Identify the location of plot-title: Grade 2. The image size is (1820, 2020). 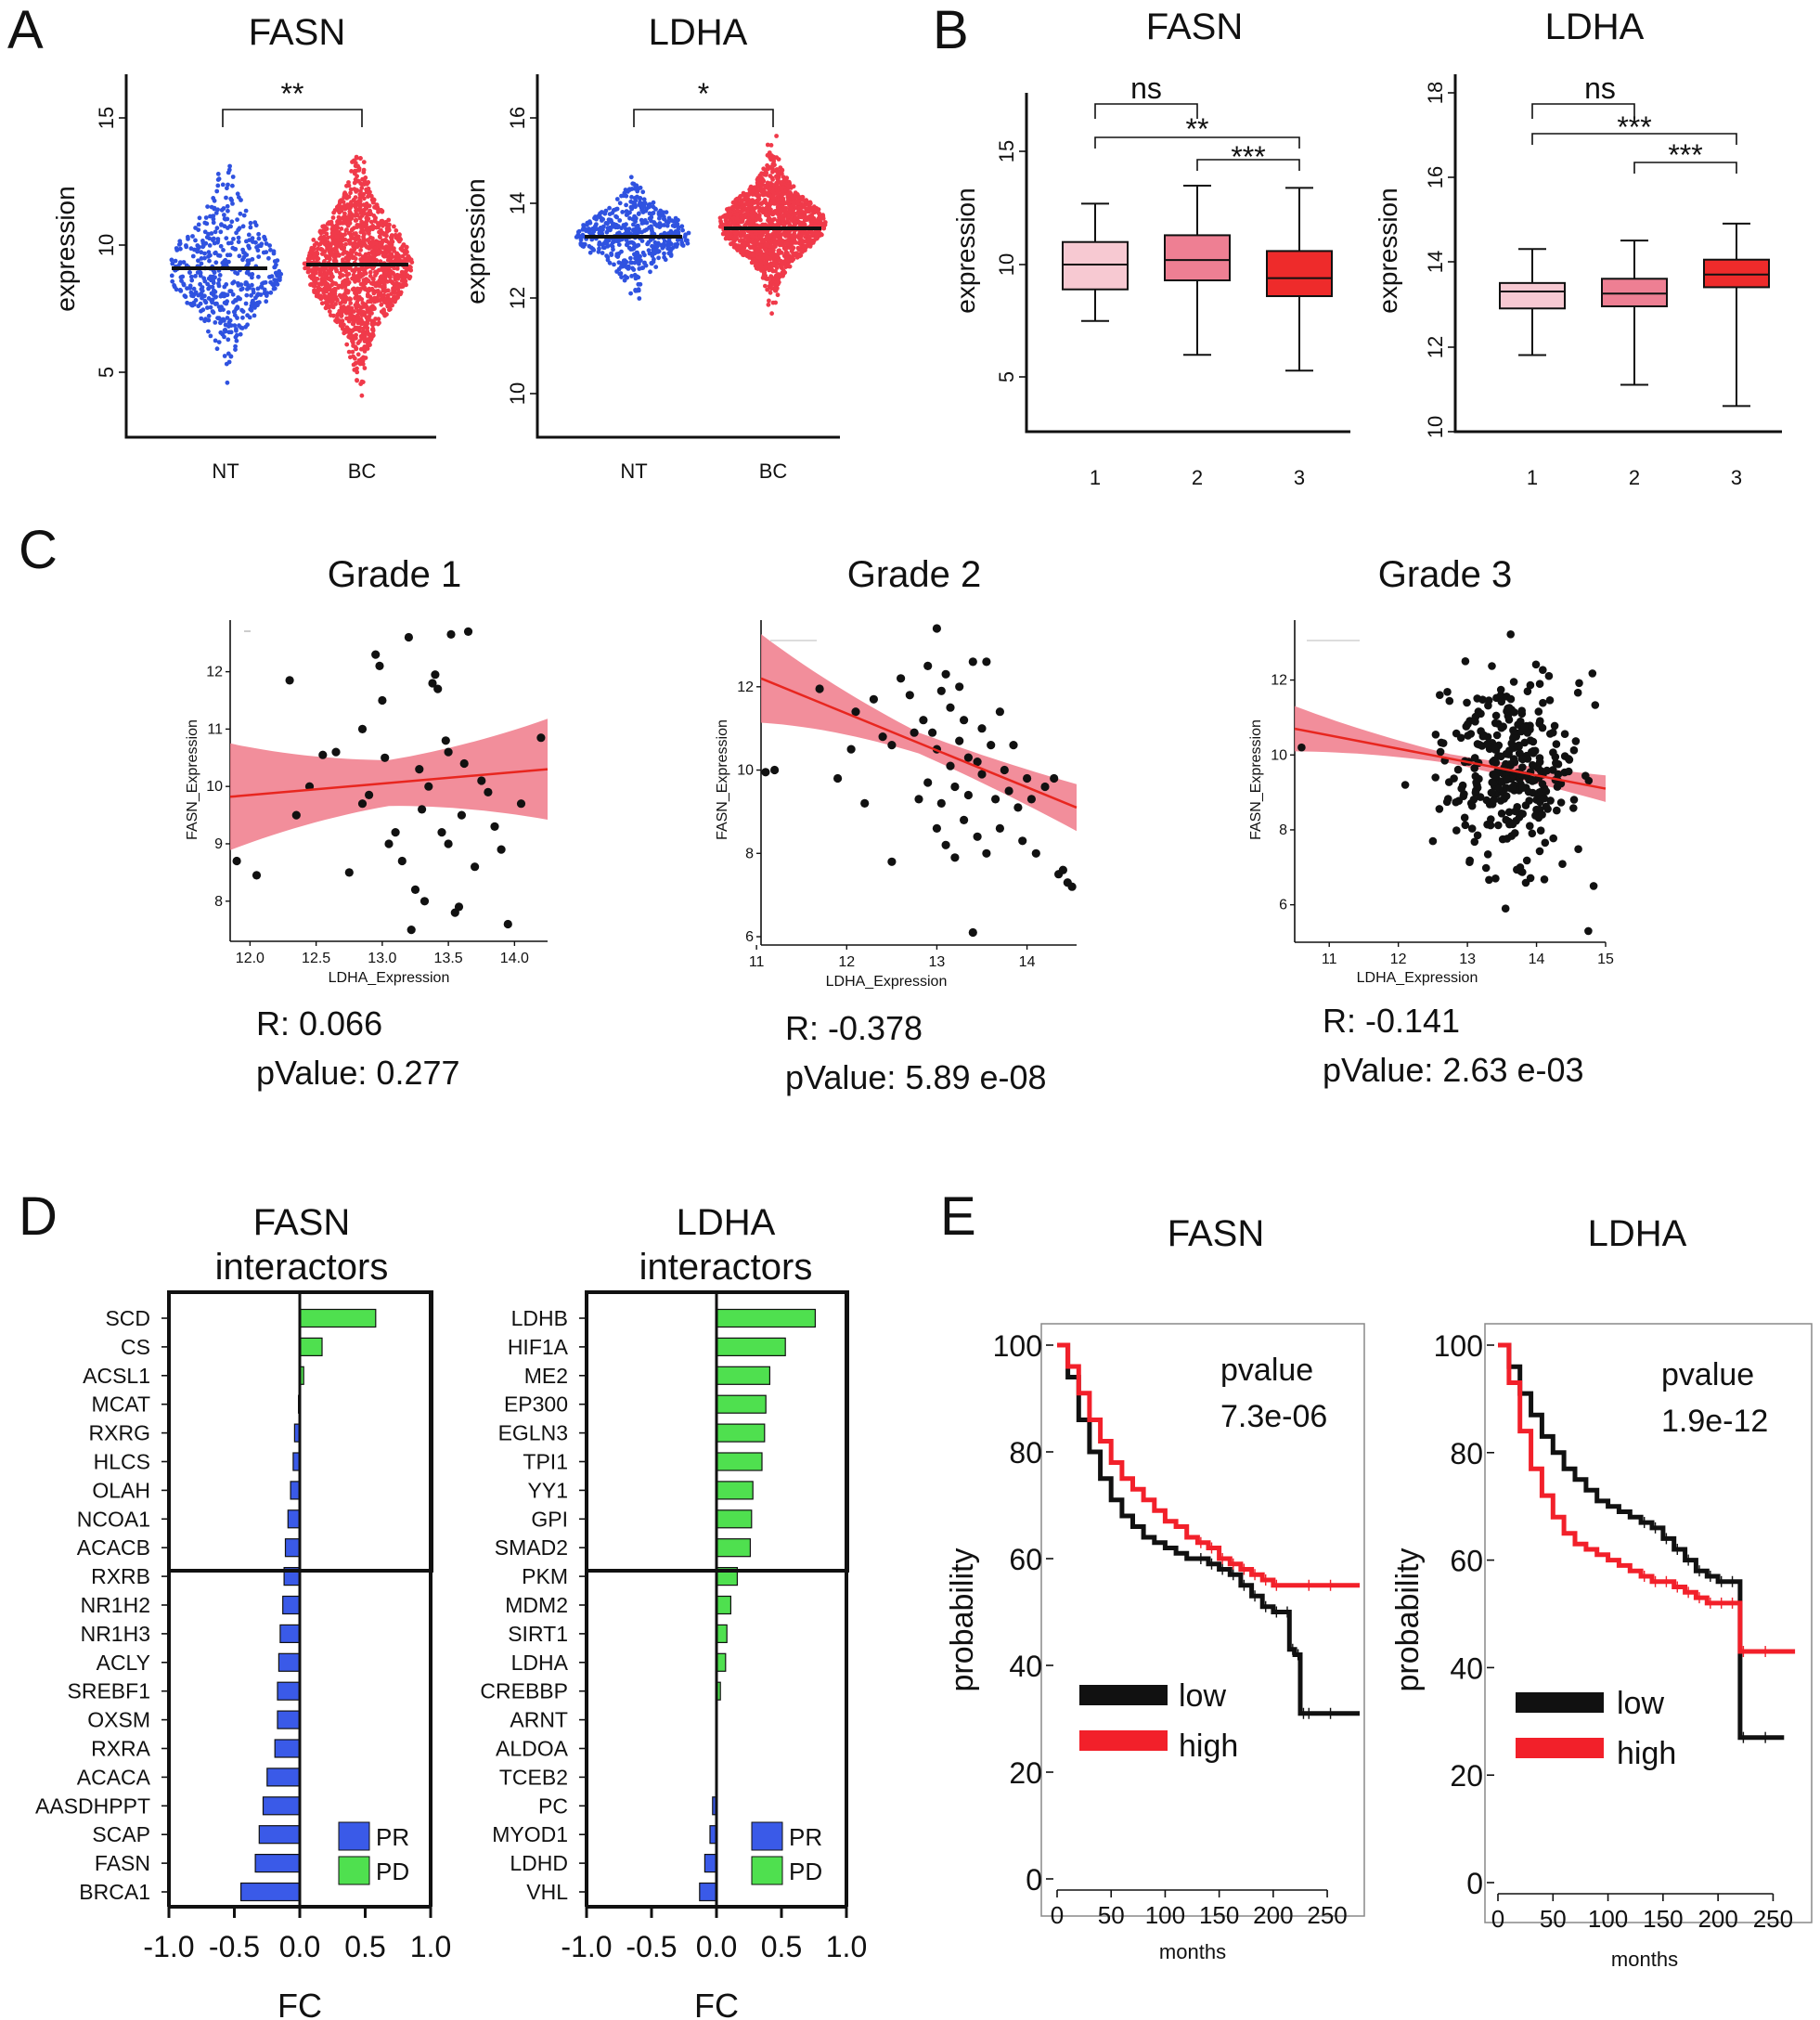
(914, 574).